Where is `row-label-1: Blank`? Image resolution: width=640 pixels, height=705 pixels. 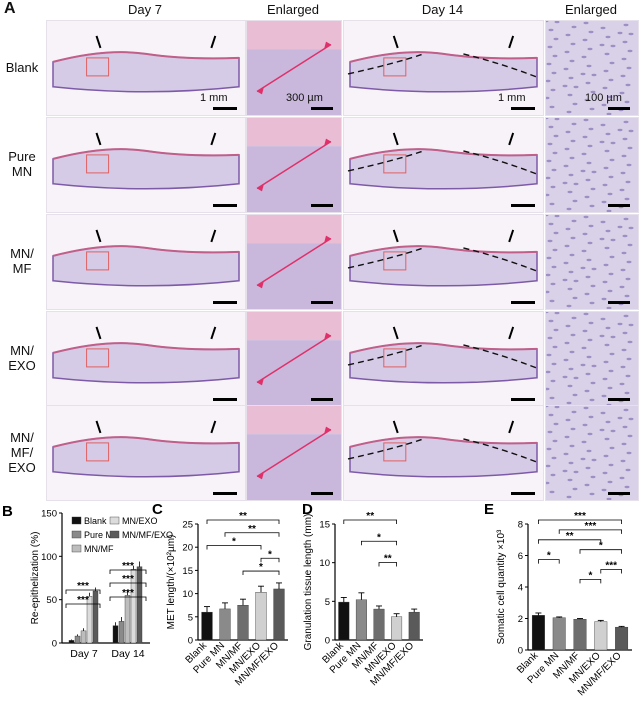
row-label-1: Blank is located at coordinates (22, 67).